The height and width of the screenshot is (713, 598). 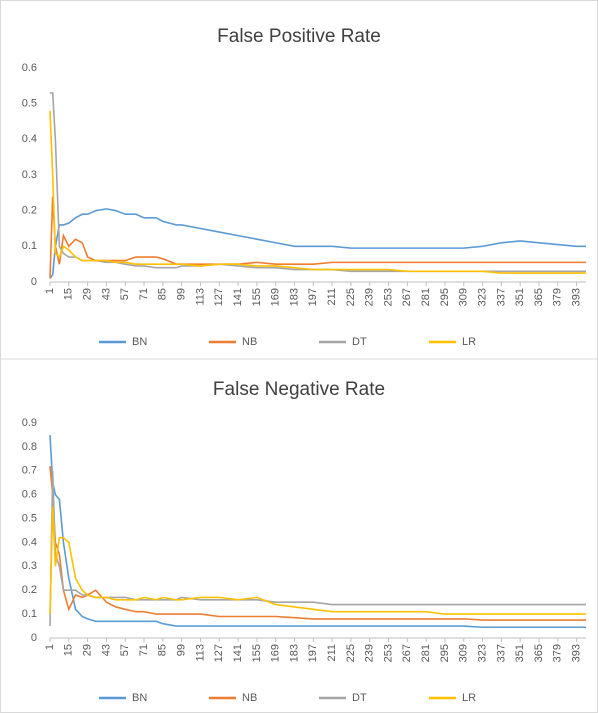 I want to click on y-tick-label: 0.9, so click(x=29, y=423).